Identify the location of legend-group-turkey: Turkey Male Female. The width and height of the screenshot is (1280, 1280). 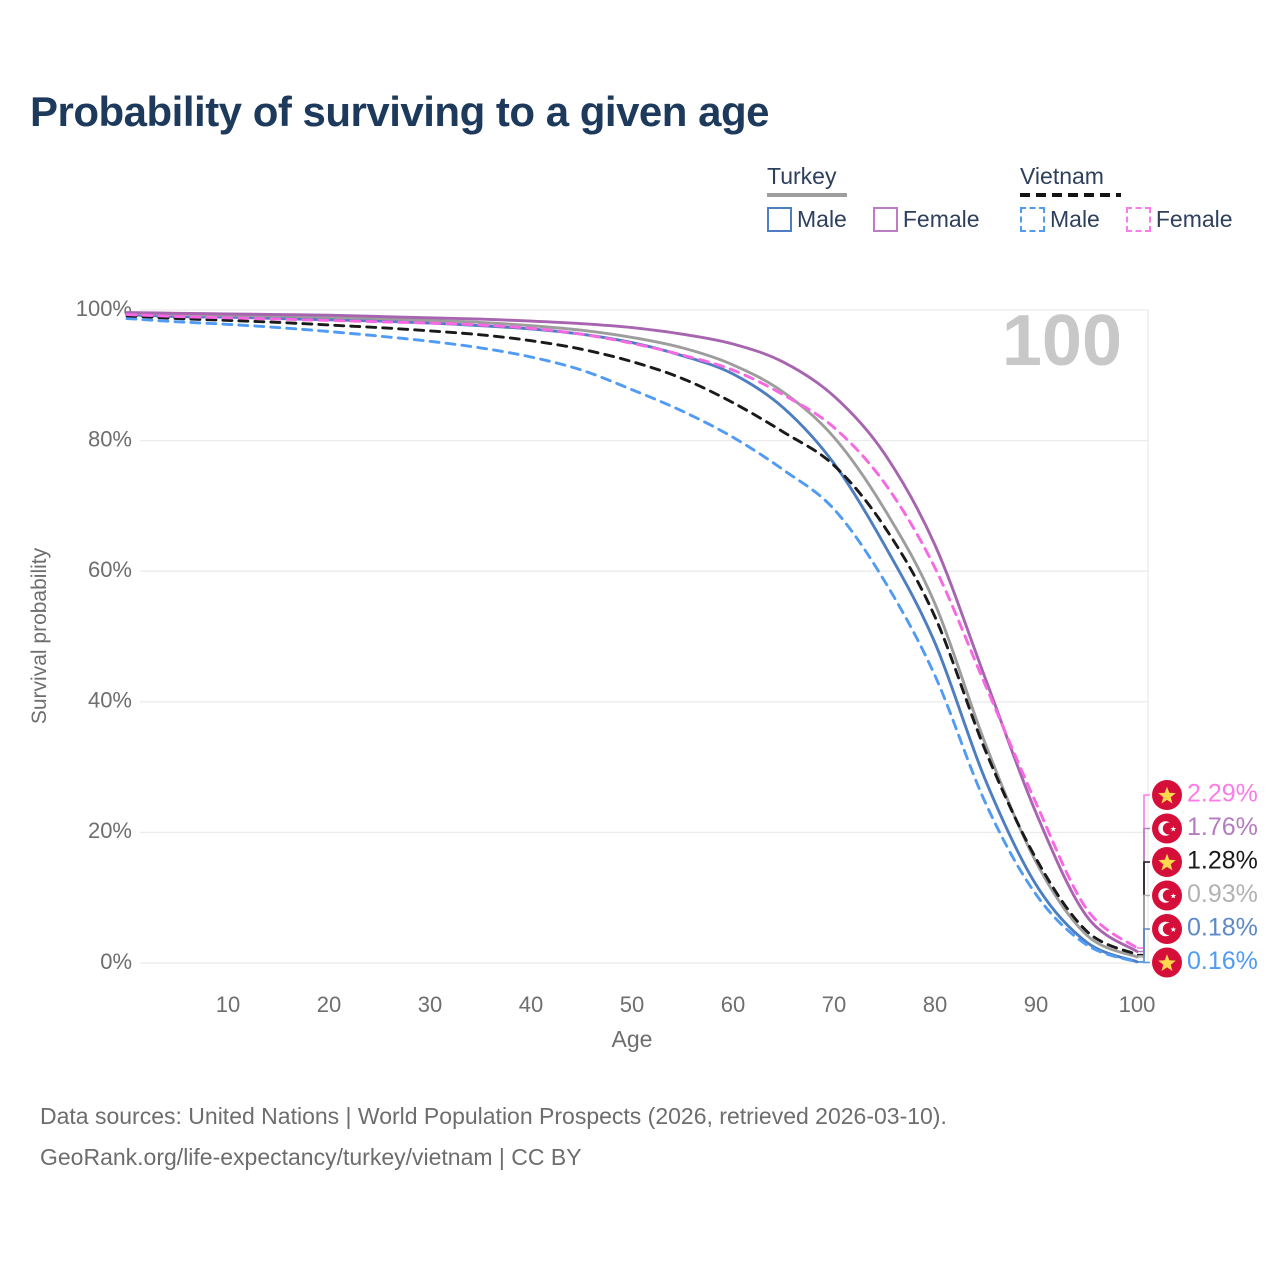
(873, 198).